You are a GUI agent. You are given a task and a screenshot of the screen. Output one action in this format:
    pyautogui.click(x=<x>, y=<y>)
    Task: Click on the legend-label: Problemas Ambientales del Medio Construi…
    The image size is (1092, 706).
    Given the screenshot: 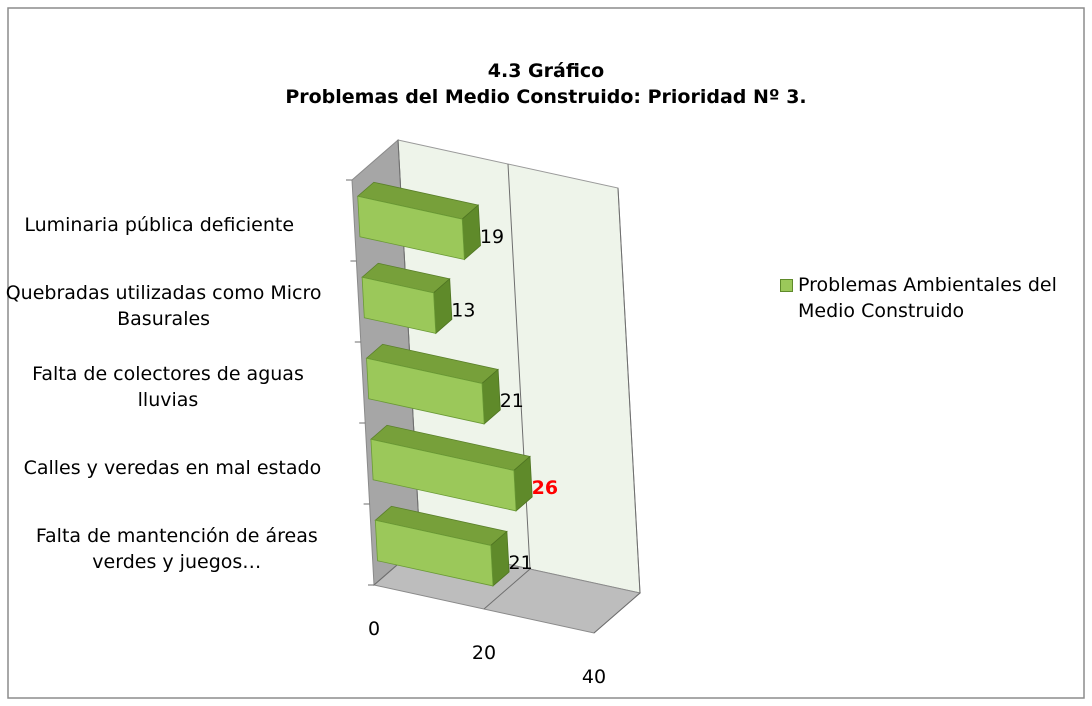 What is the action you would take?
    pyautogui.click(x=927, y=298)
    